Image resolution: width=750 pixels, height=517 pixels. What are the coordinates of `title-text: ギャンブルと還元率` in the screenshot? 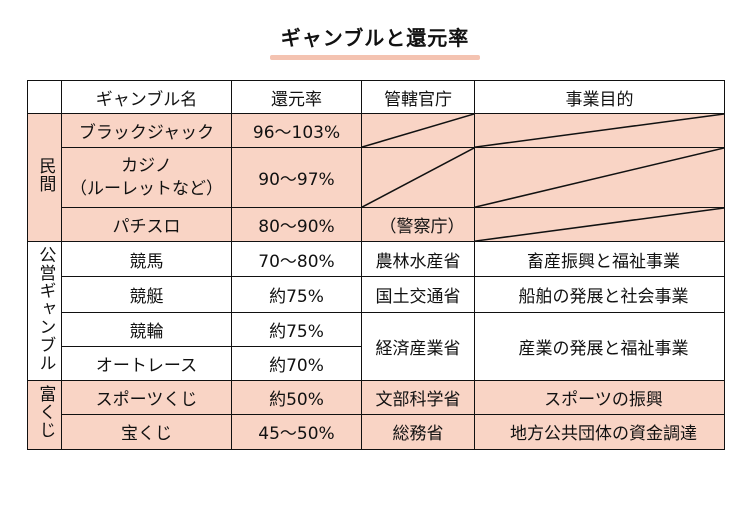 It's located at (375, 38).